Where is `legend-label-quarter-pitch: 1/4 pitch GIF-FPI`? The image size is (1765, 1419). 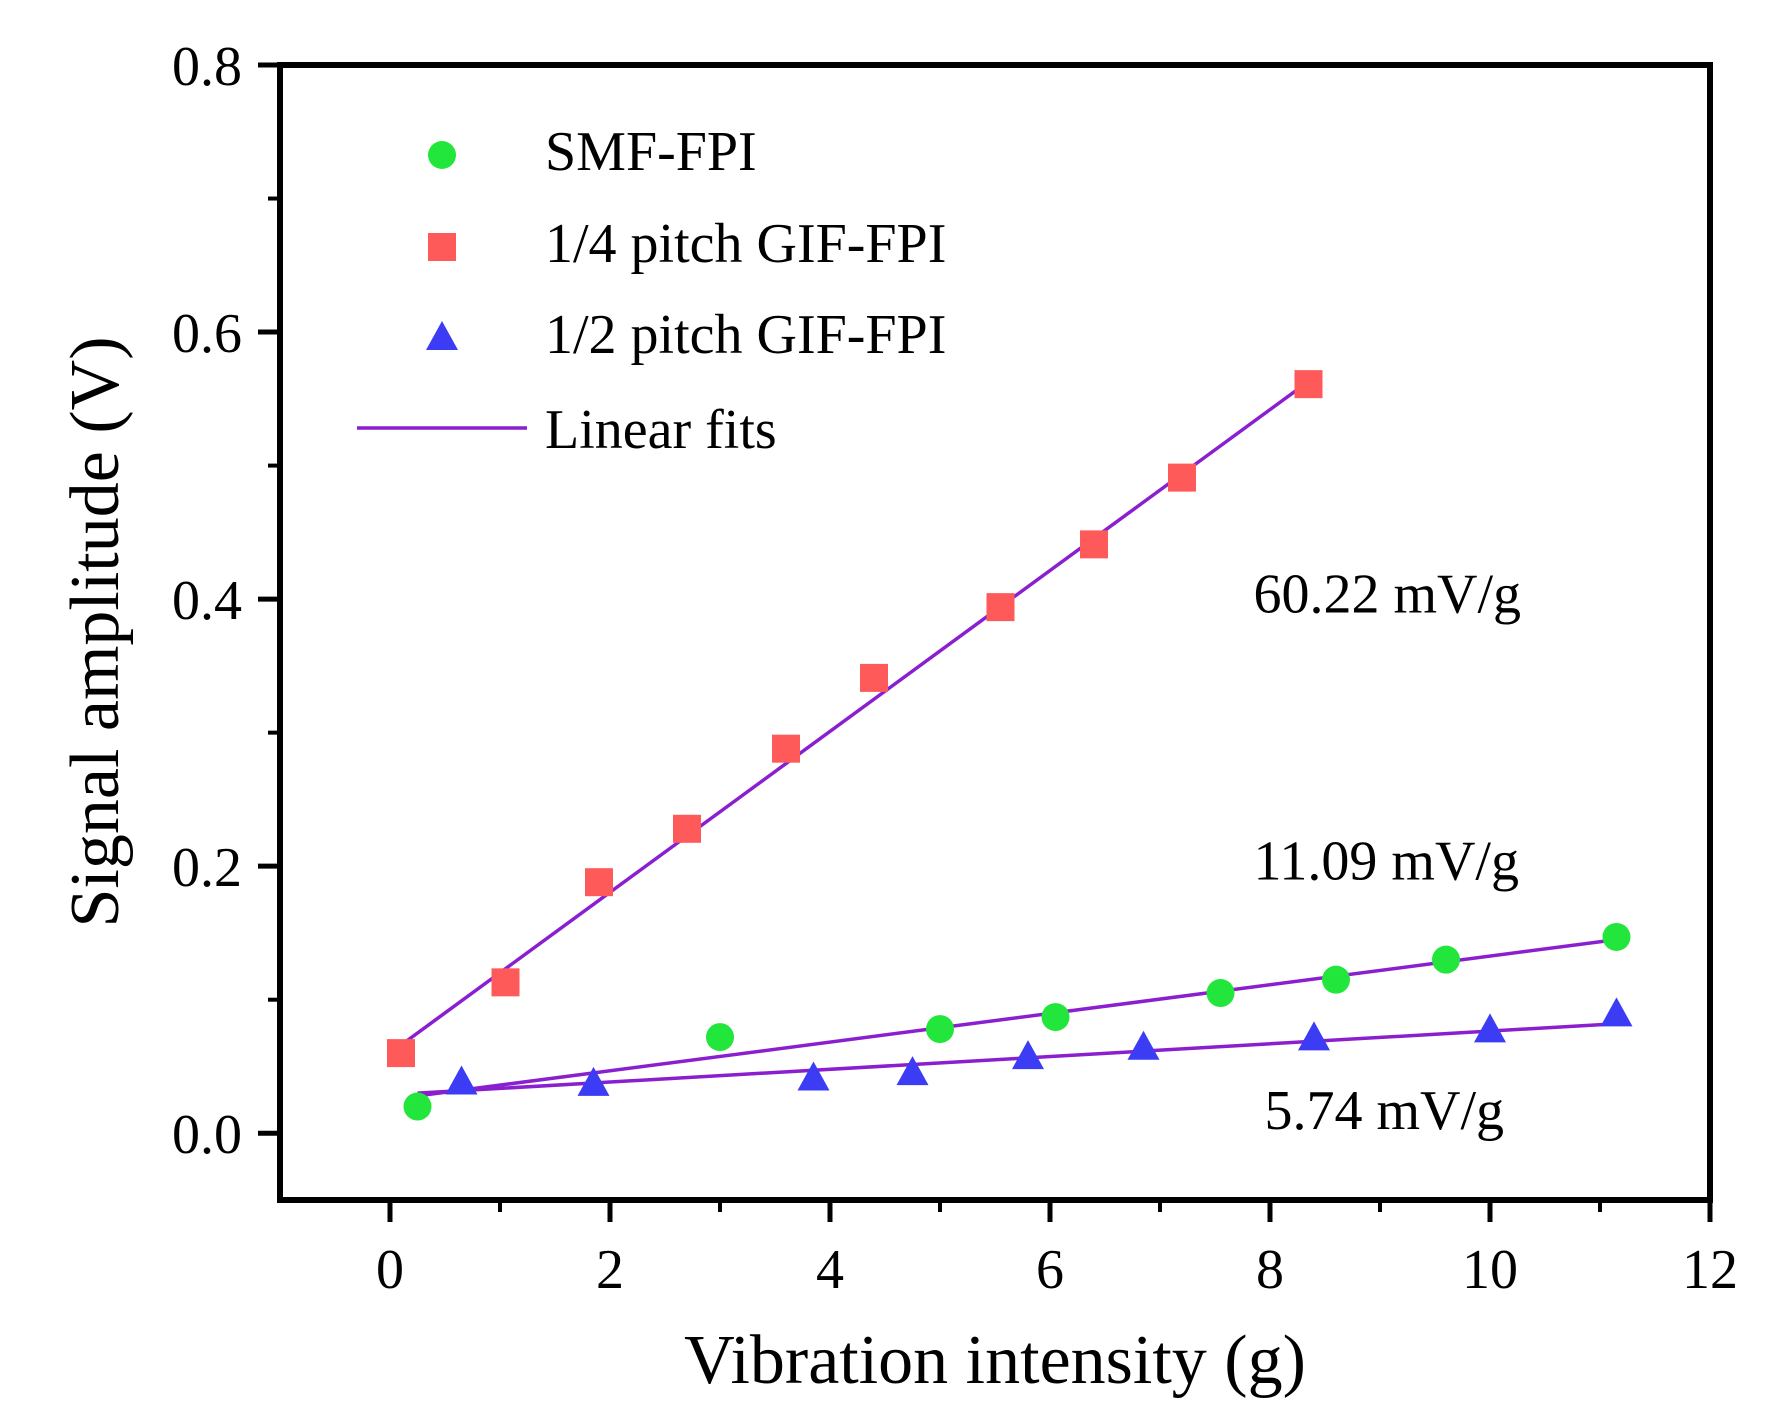 legend-label-quarter-pitch: 1/4 pitch GIF-FPI is located at coordinates (745, 244).